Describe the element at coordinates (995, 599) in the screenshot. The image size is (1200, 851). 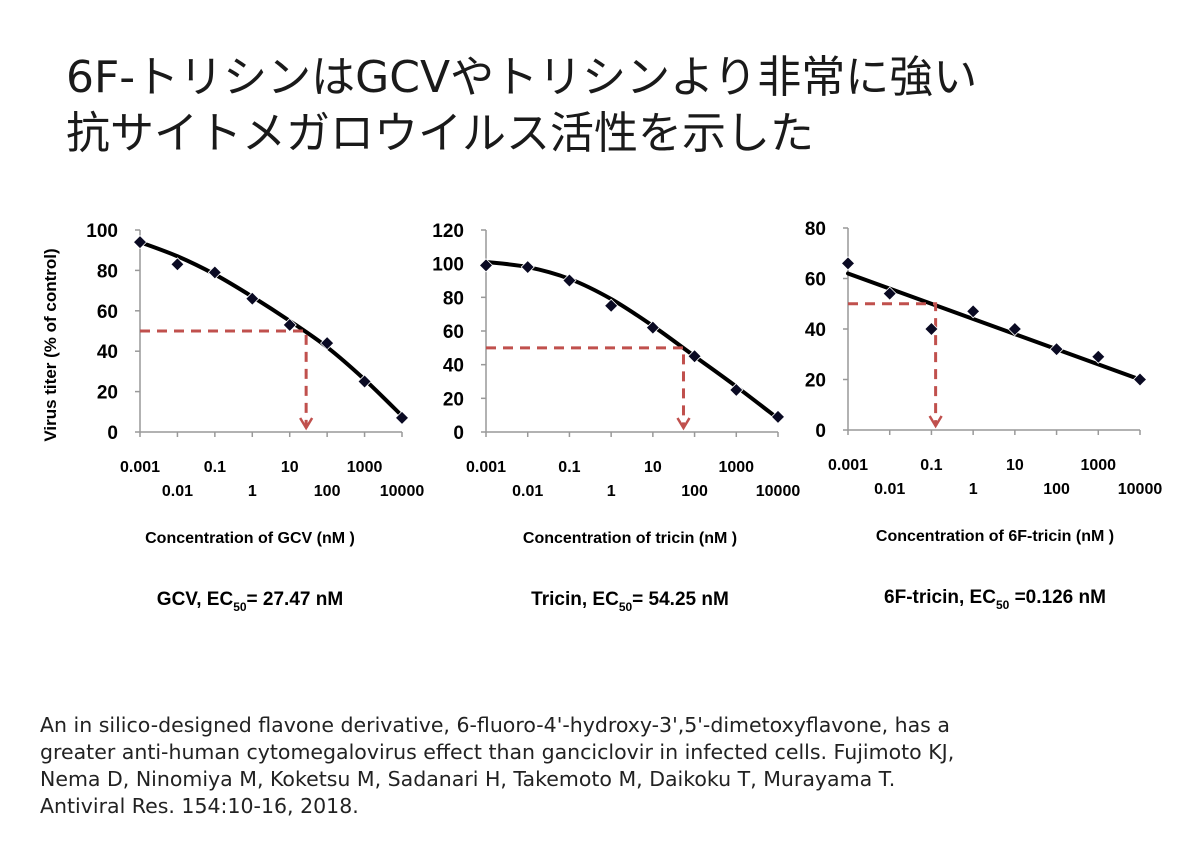
I see `ec50-result-label: 6F-tricin, EC50 =0.126 nM` at that location.